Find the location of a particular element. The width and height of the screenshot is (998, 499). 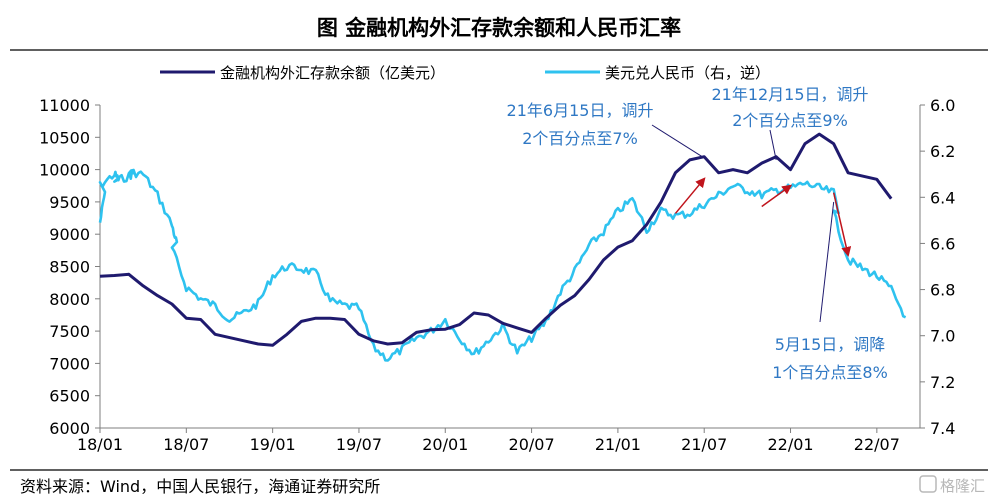

y-left-tick-label: 6000 is located at coordinates (69, 428).